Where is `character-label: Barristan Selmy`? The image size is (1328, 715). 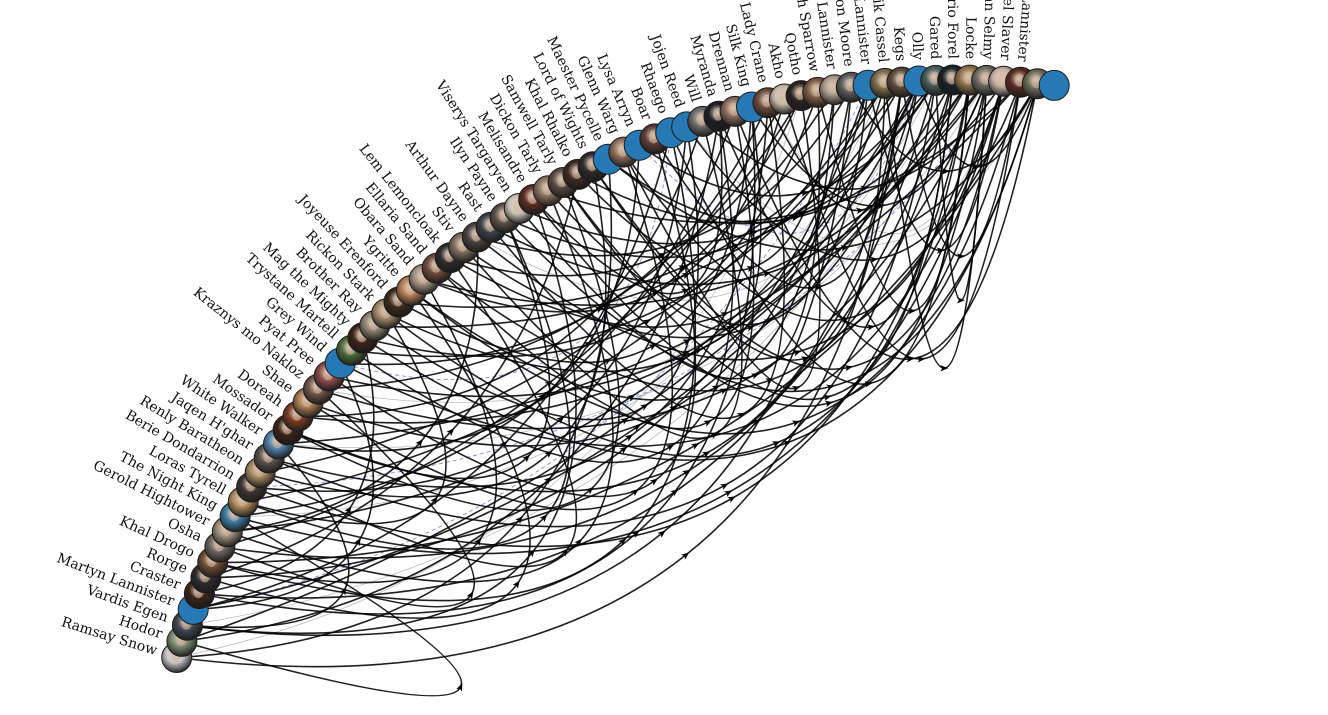
character-label: Barristan Selmy is located at coordinates (989, 30).